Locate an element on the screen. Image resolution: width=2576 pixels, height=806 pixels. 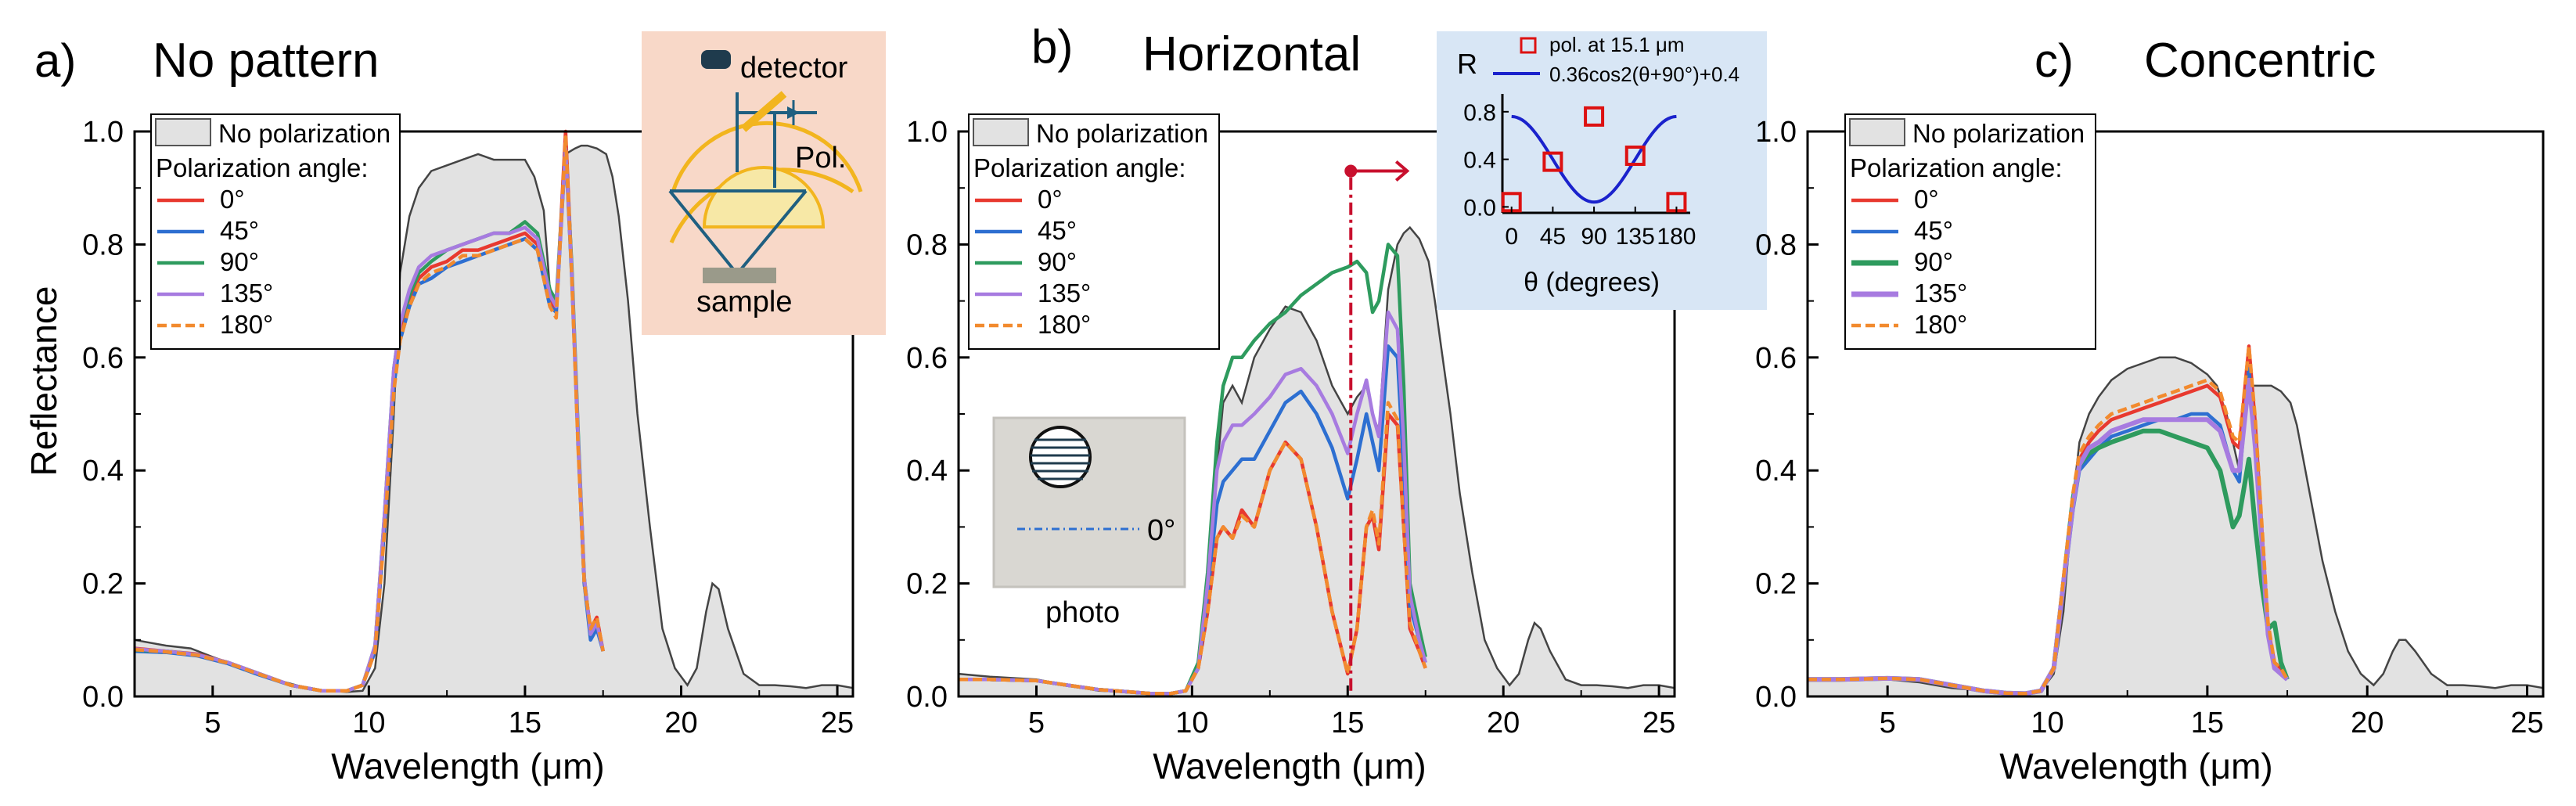
inset-plot-area: 0 45 90 135 180 0.0 0.4 0.8 is located at coordinates (1580, 172).